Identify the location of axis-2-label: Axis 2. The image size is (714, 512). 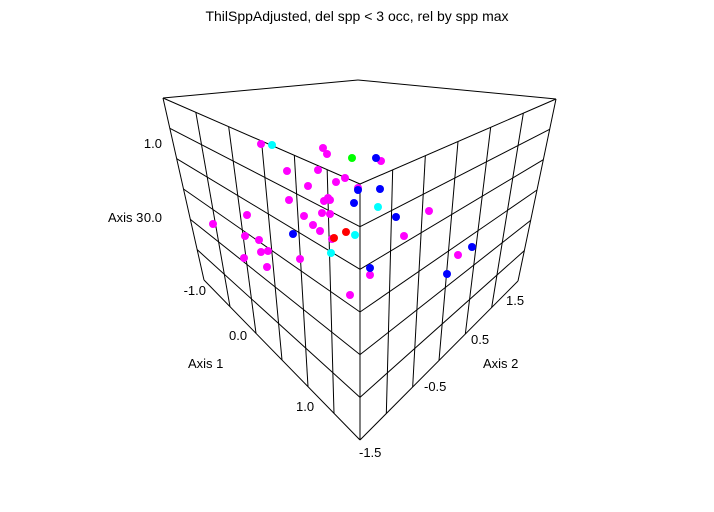
(500, 363).